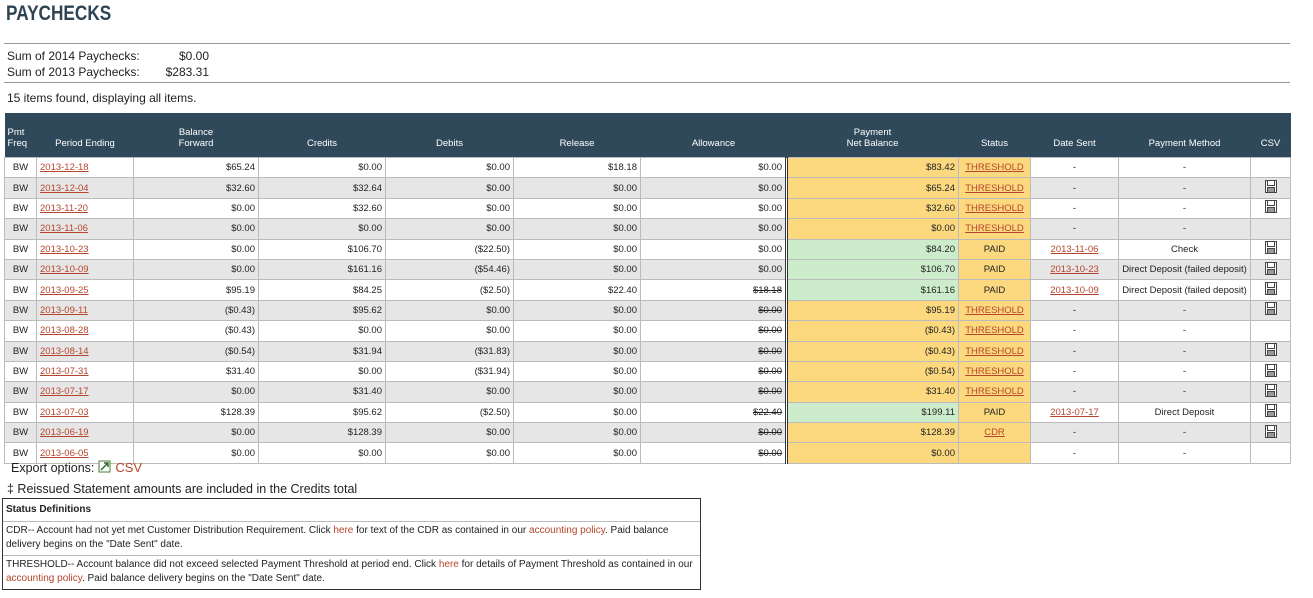 The width and height of the screenshot is (1313, 598). I want to click on column-header-text: Forward, so click(196, 143).